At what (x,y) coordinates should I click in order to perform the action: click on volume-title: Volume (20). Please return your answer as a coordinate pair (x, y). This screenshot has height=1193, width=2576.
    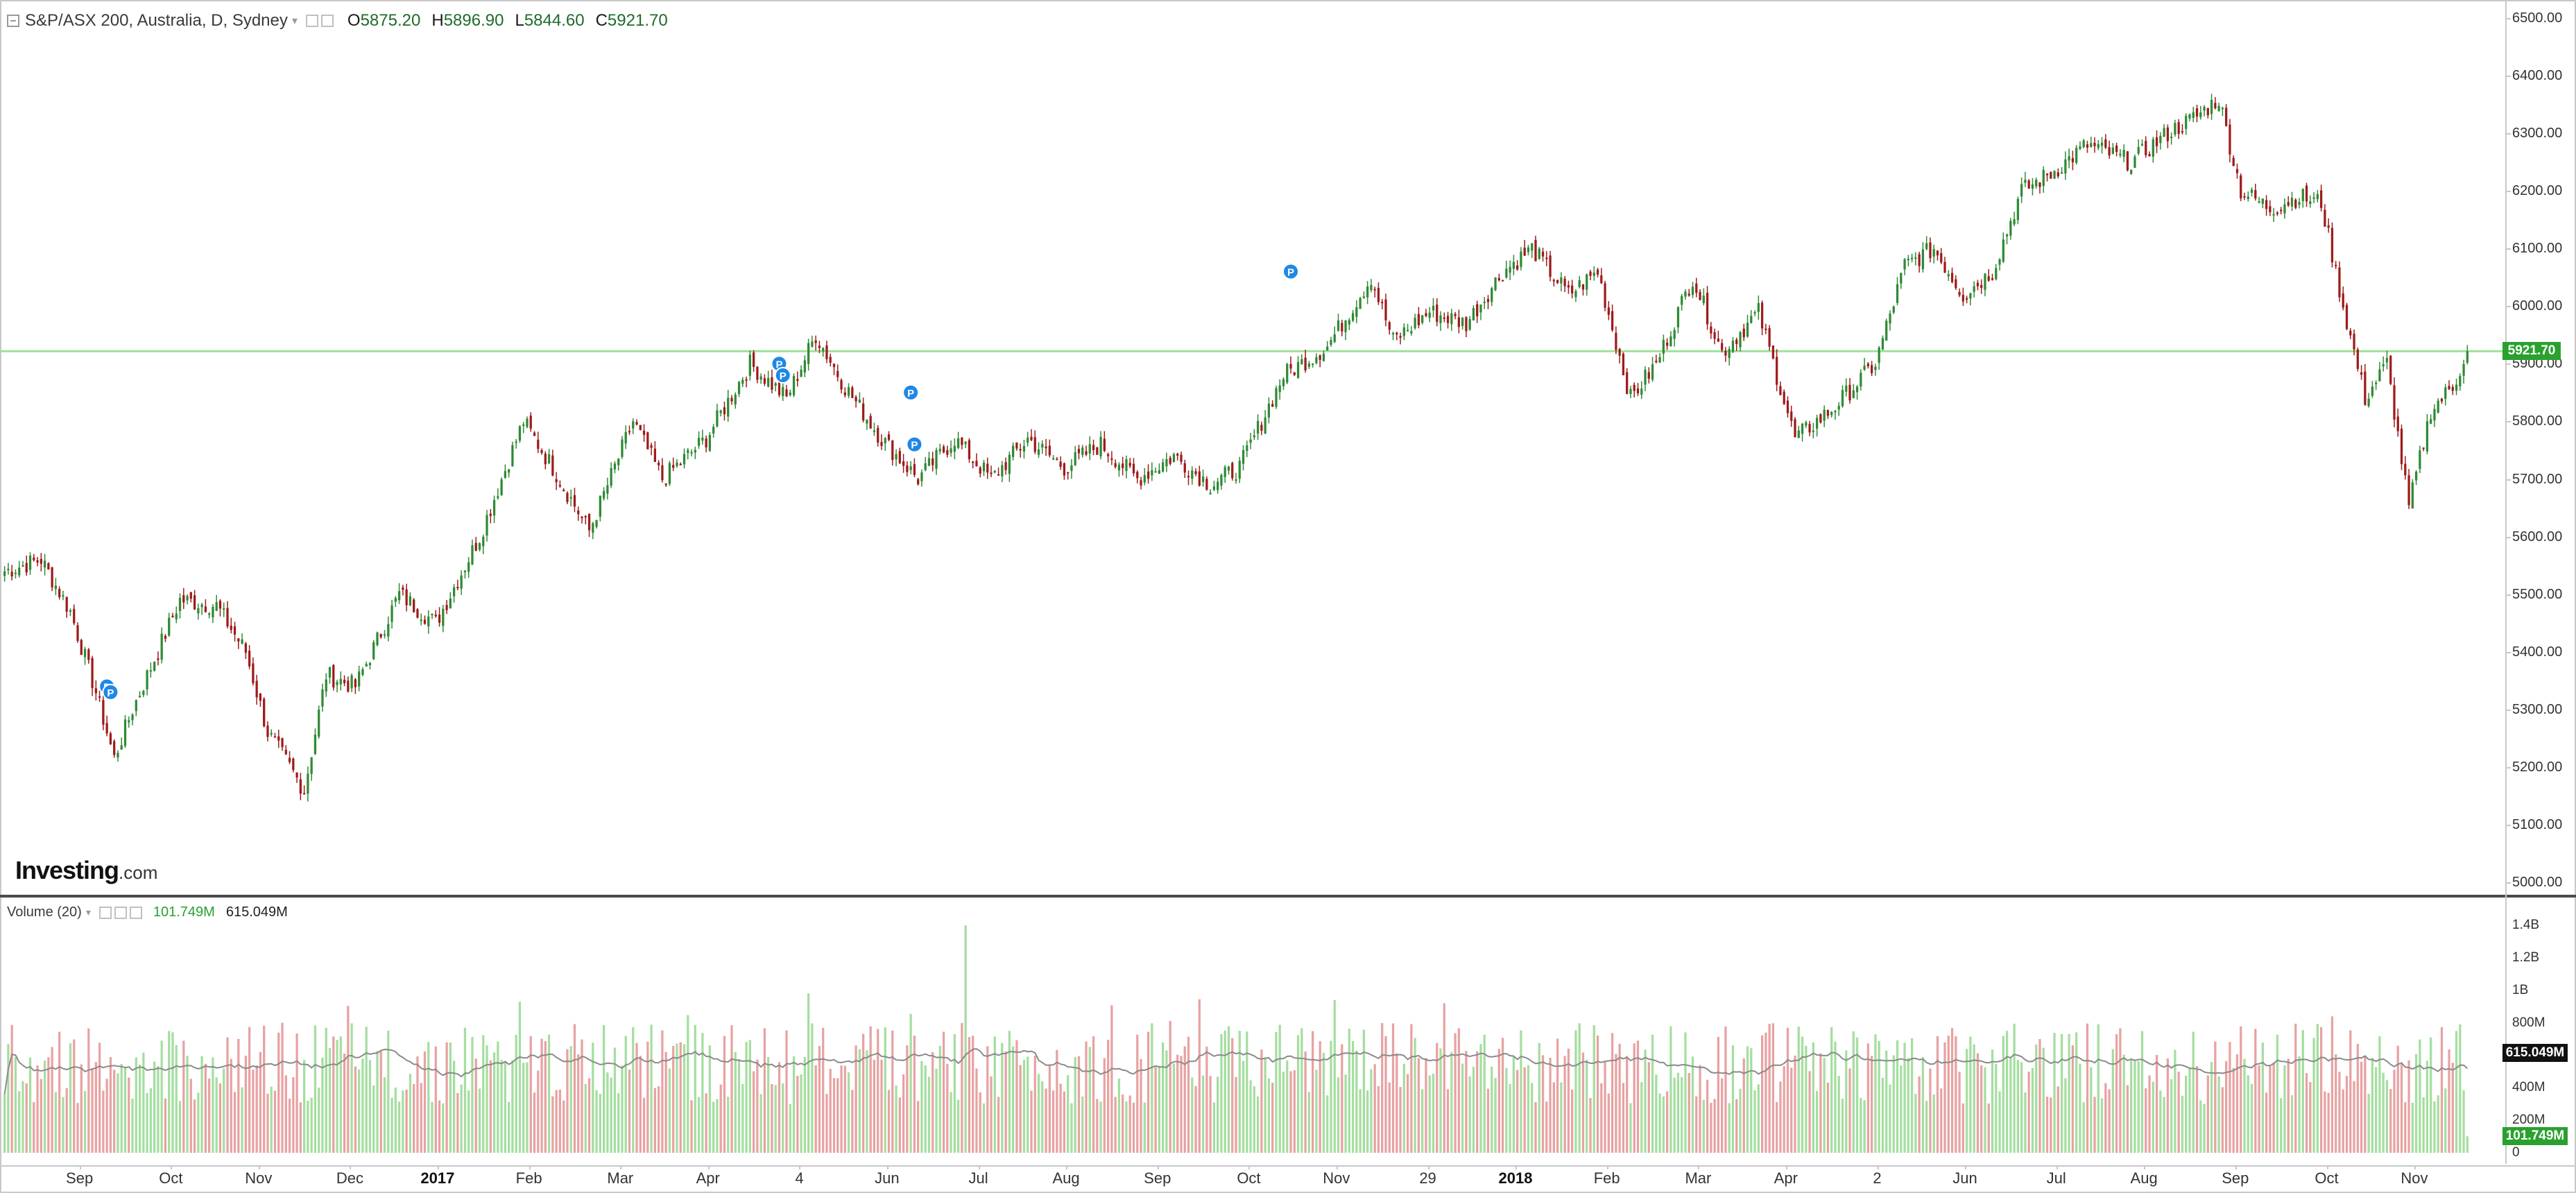
    Looking at the image, I should click on (44, 912).